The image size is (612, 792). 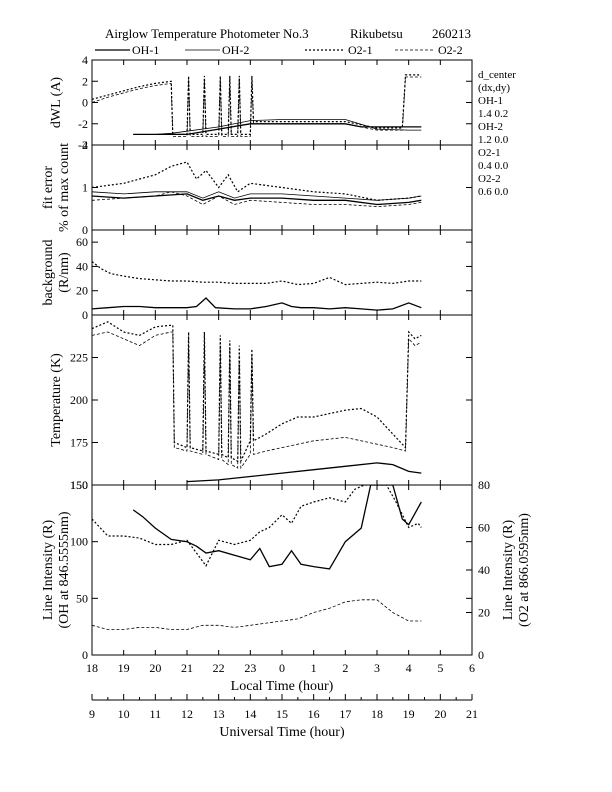 What do you see at coordinates (250, 714) in the screenshot?
I see `ut-tick-label: 14` at bounding box center [250, 714].